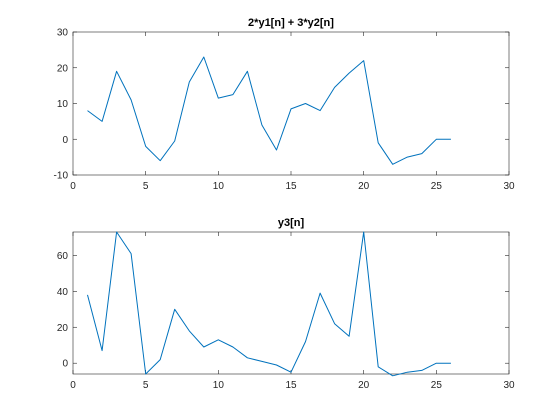 The width and height of the screenshot is (560, 420). What do you see at coordinates (63, 68) in the screenshot?
I see `top-y-tick-label: 20` at bounding box center [63, 68].